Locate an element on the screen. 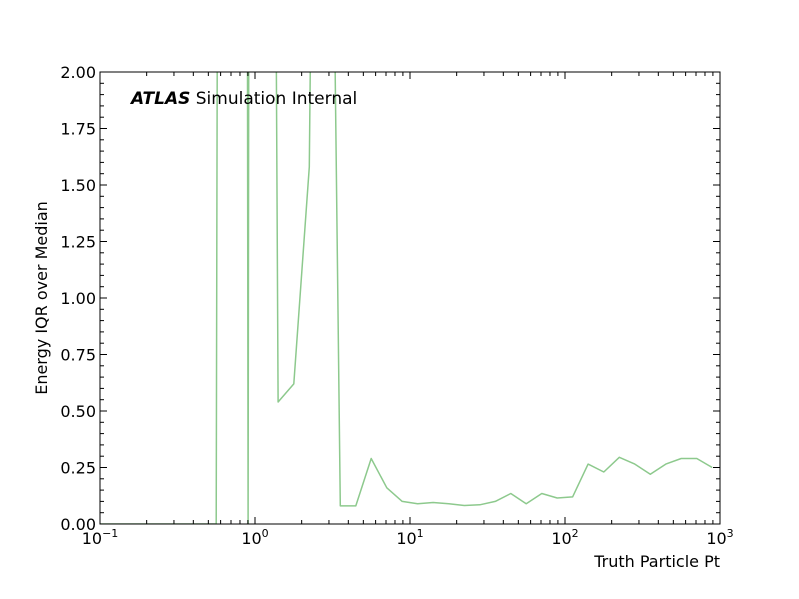 Image resolution: width=799 pixels, height=599 pixels. x-tick-label-exponent: 0 is located at coordinates (265, 533).